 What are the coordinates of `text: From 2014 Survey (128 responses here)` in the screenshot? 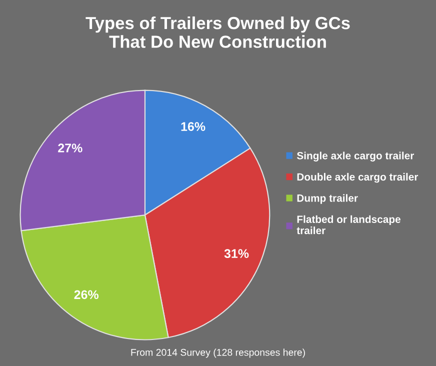 It's located at (218, 353).